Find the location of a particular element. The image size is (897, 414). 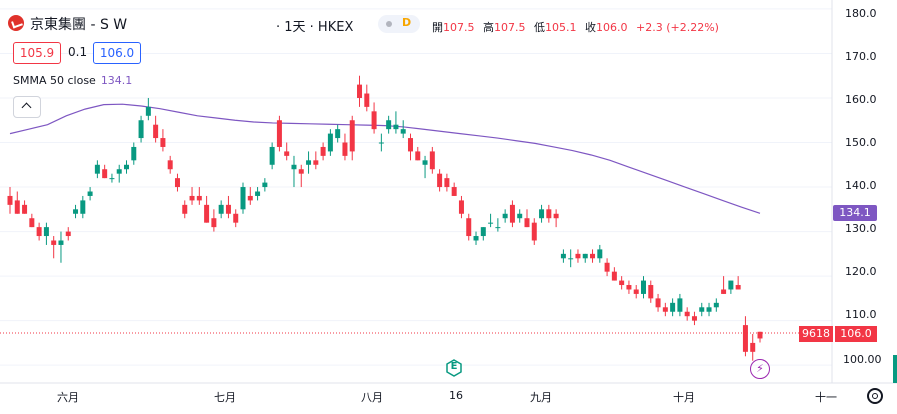

price-tick: 120.0 is located at coordinates (861, 271).